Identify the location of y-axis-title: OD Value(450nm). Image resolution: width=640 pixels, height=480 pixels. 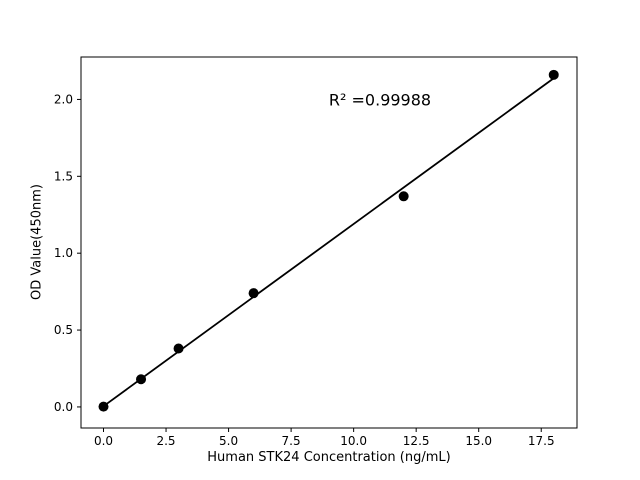
(37, 242).